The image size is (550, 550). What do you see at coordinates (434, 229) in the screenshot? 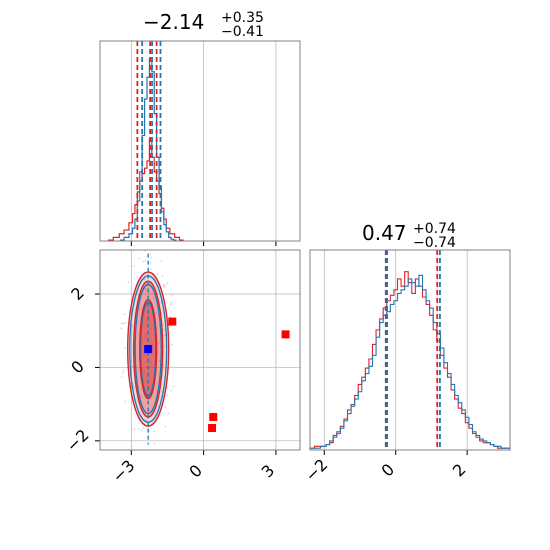
I see `title-param2-sup: +0.74` at bounding box center [434, 229].